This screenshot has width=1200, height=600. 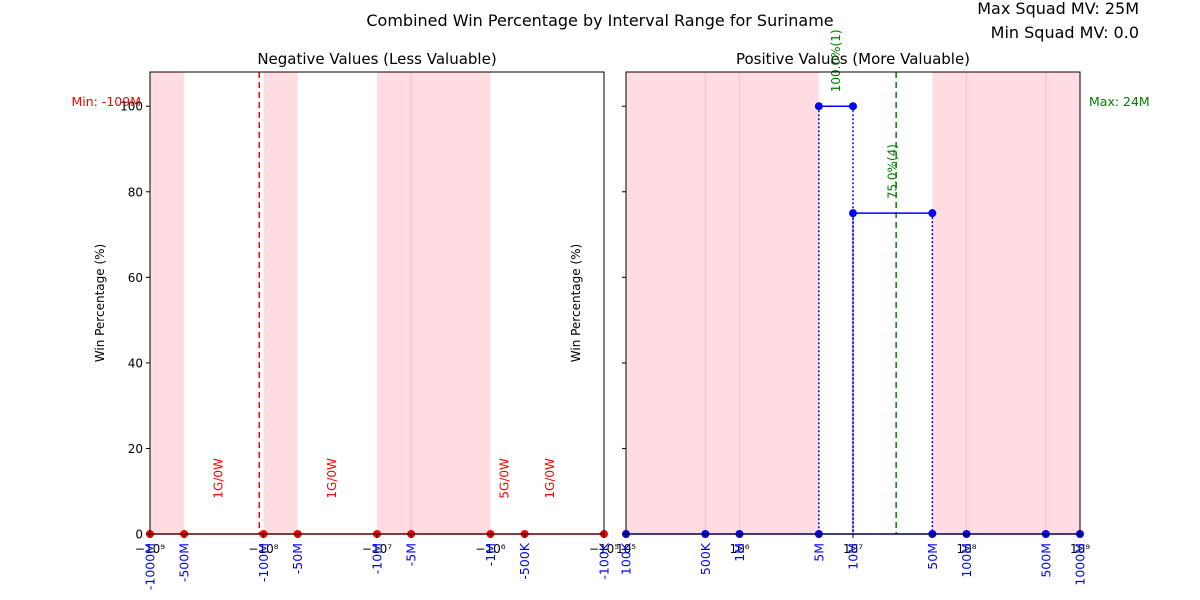 What do you see at coordinates (100, 303) in the screenshot?
I see `neg-y-axis-label: Win Percentage (%)` at bounding box center [100, 303].